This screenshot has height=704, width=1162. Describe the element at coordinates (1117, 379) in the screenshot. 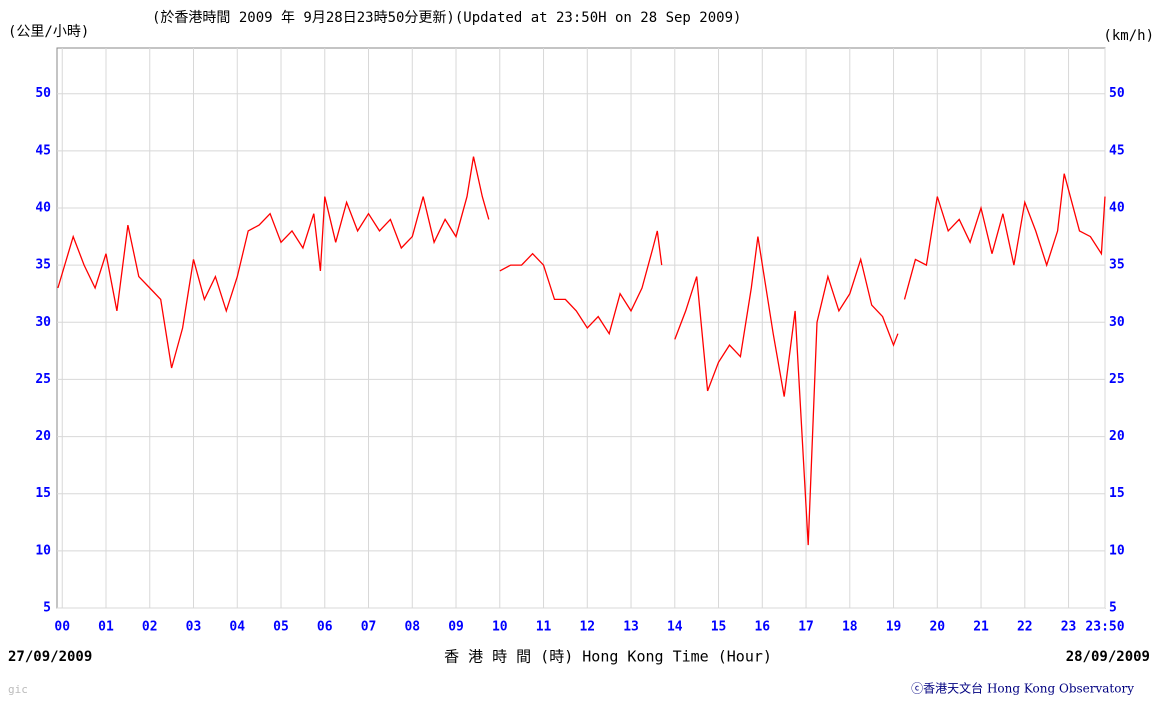

I see `y-tick-label-right: 25` at that location.